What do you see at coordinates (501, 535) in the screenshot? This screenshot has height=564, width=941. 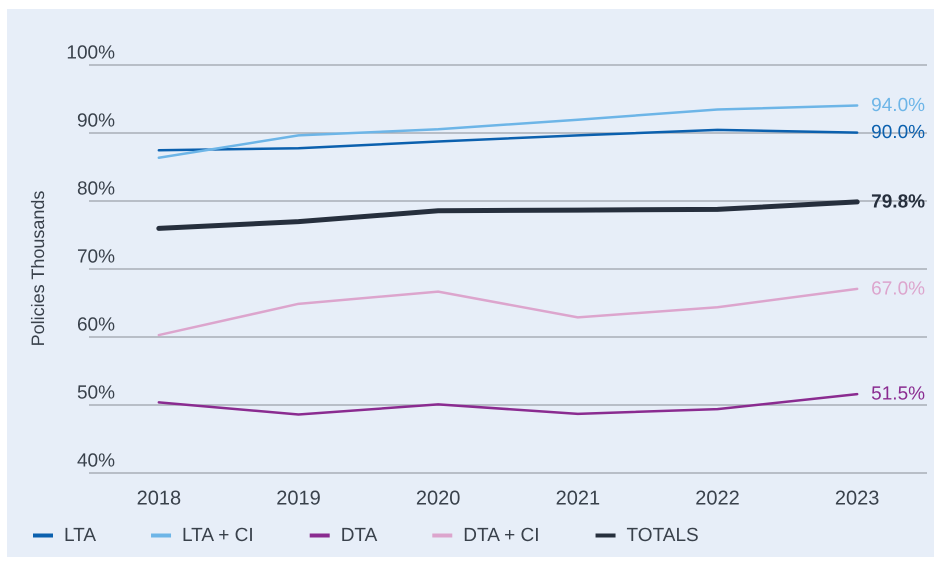 I see `legend-label: DTA + CI` at bounding box center [501, 535].